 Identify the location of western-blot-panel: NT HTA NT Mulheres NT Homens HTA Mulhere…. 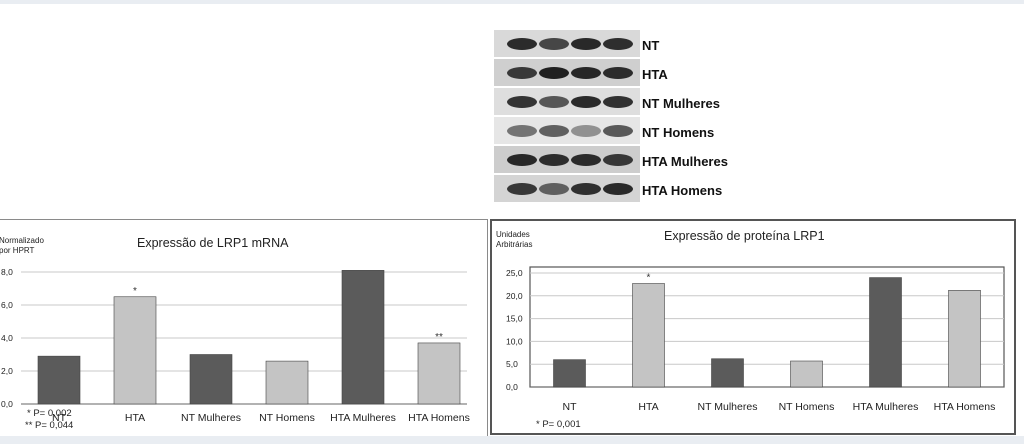
(611, 121).